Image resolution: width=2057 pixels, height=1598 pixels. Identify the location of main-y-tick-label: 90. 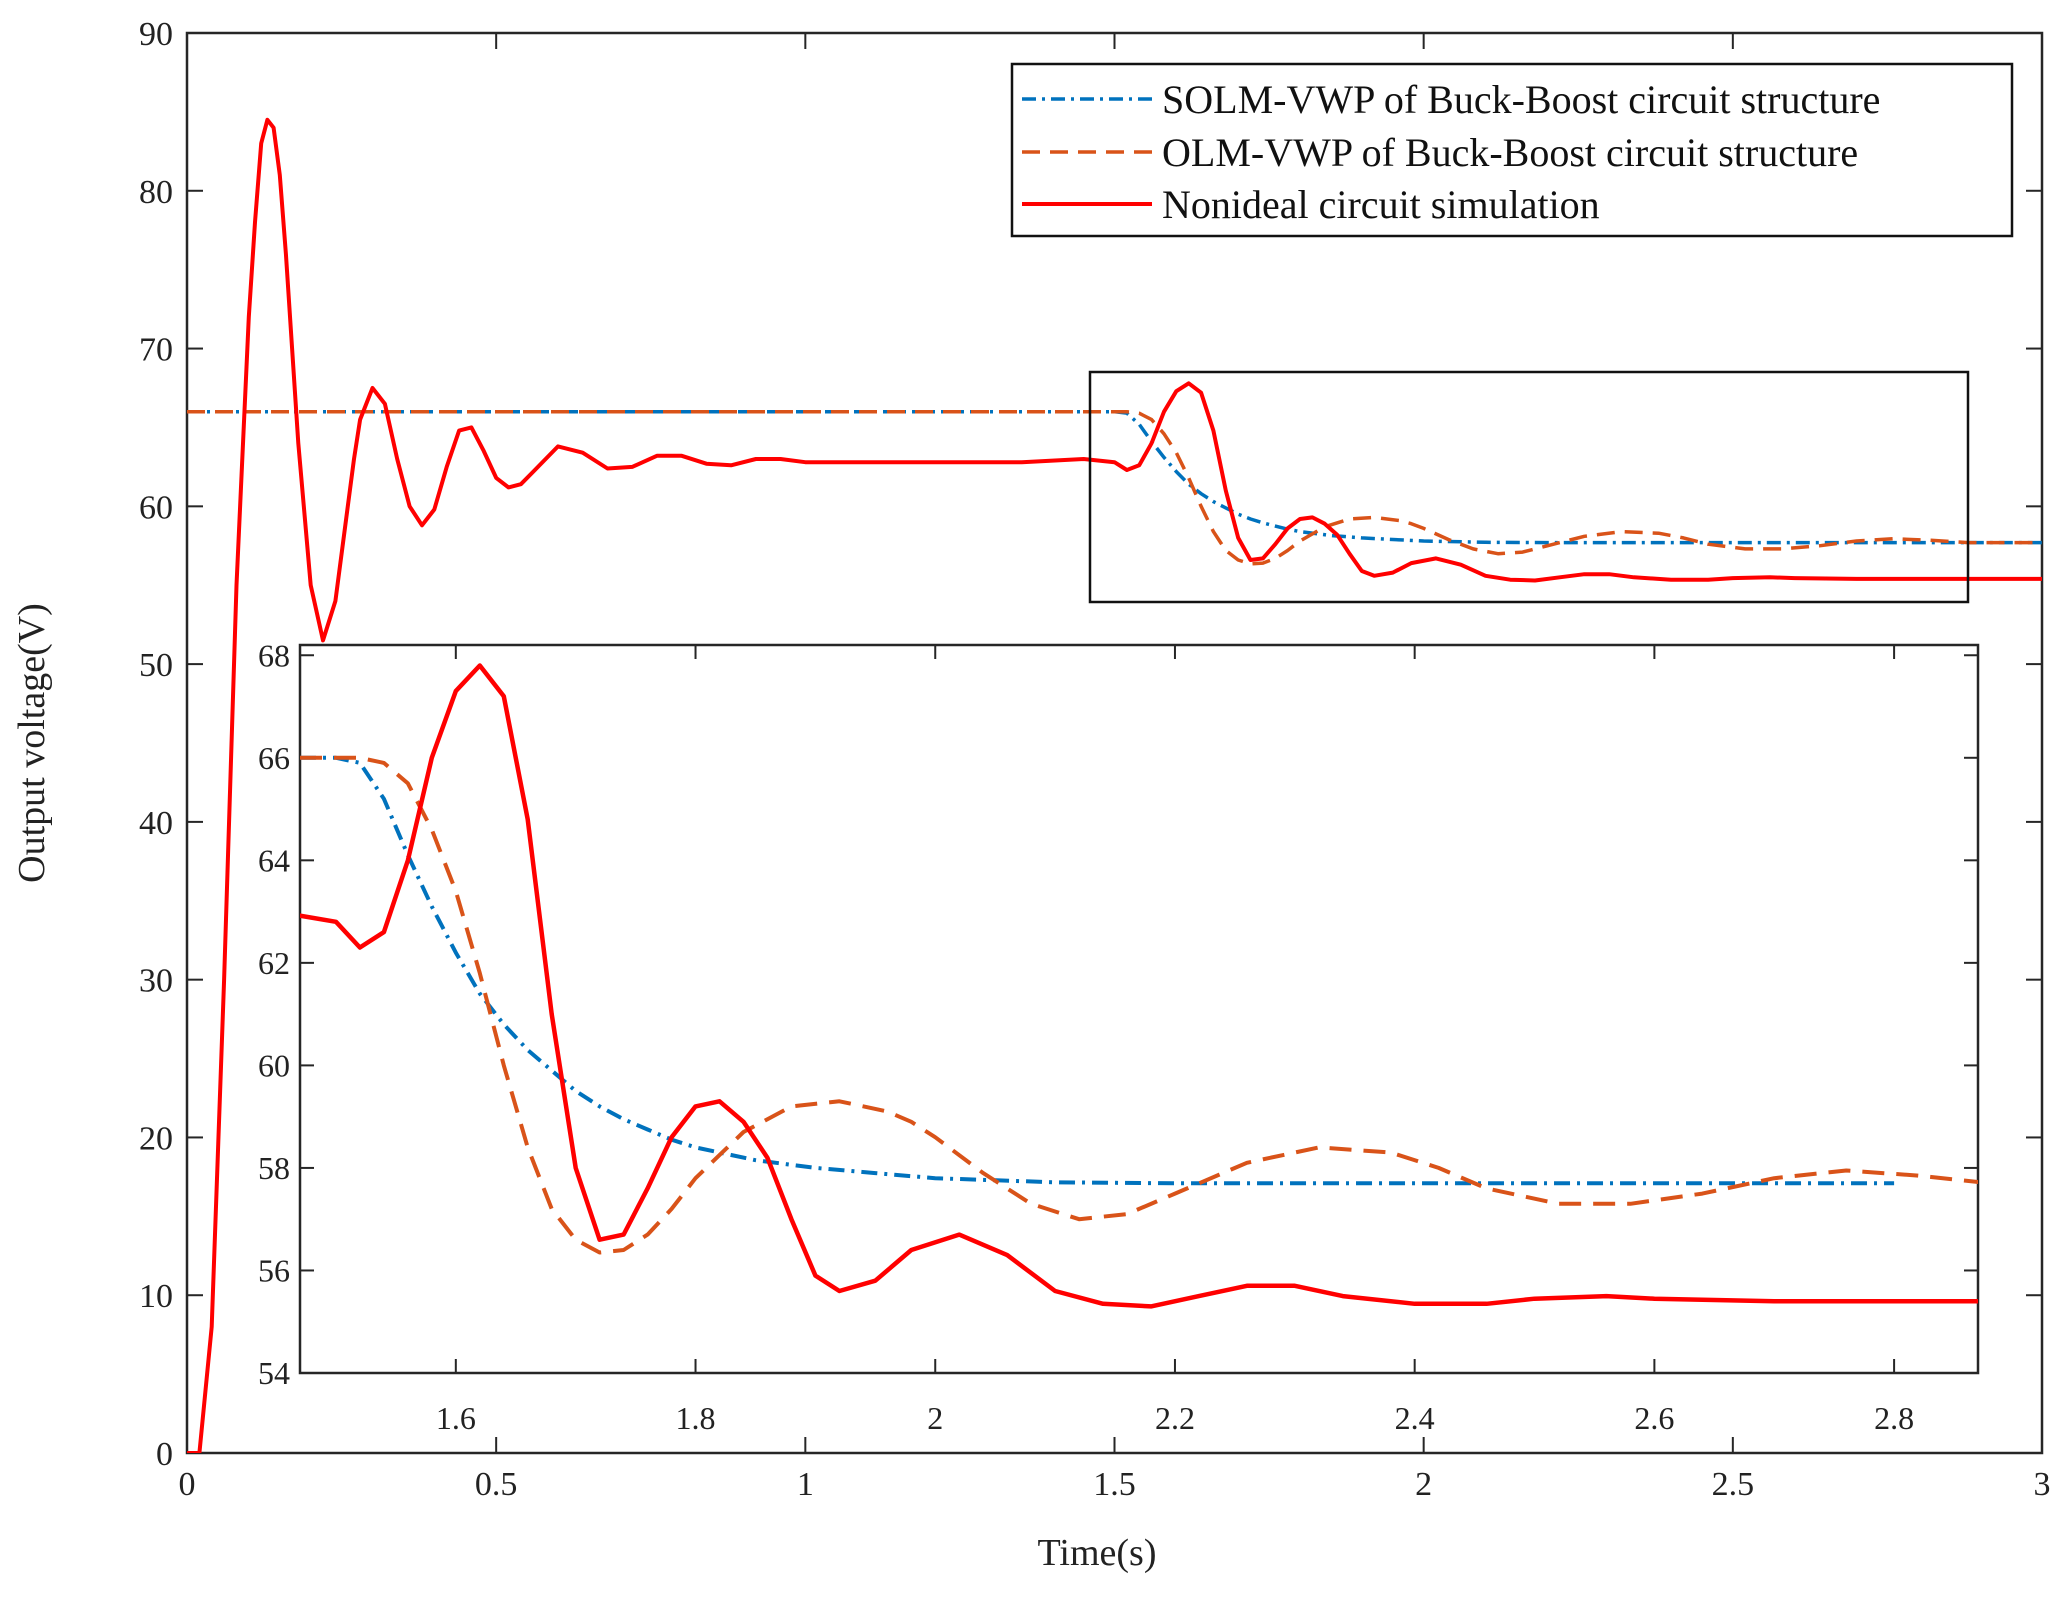
(156, 34).